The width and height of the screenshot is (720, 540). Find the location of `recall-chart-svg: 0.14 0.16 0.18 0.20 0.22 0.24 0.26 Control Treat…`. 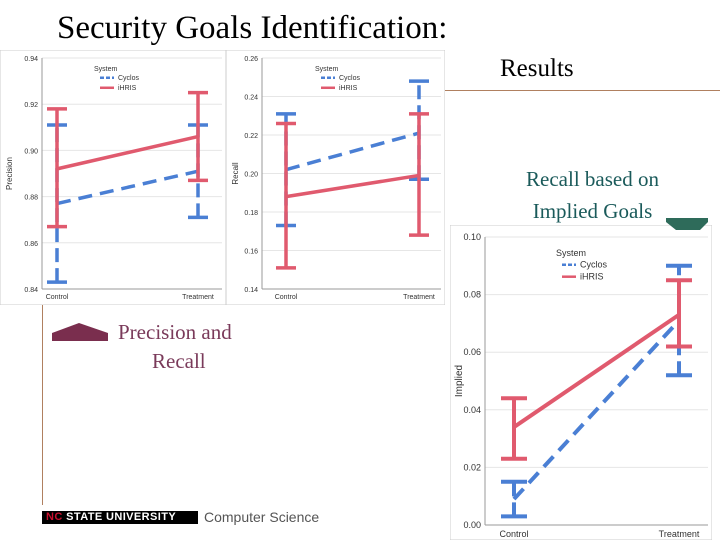

recall-chart-svg: 0.14 0.16 0.18 0.20 0.22 0.24 0.26 Control Treat… is located at coordinates (335, 177).